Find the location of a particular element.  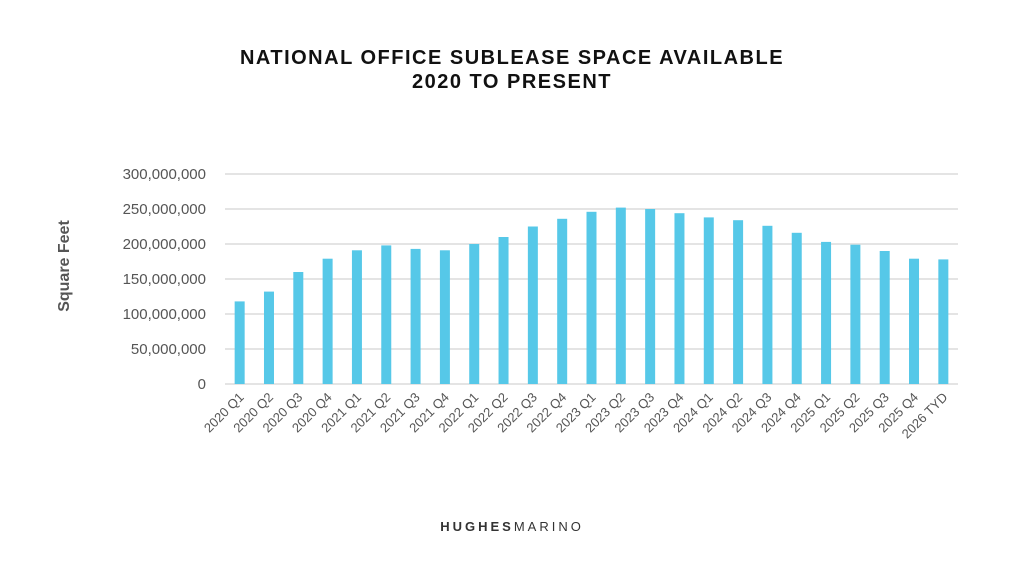

logo-part1: HUGHES is located at coordinates (477, 526).